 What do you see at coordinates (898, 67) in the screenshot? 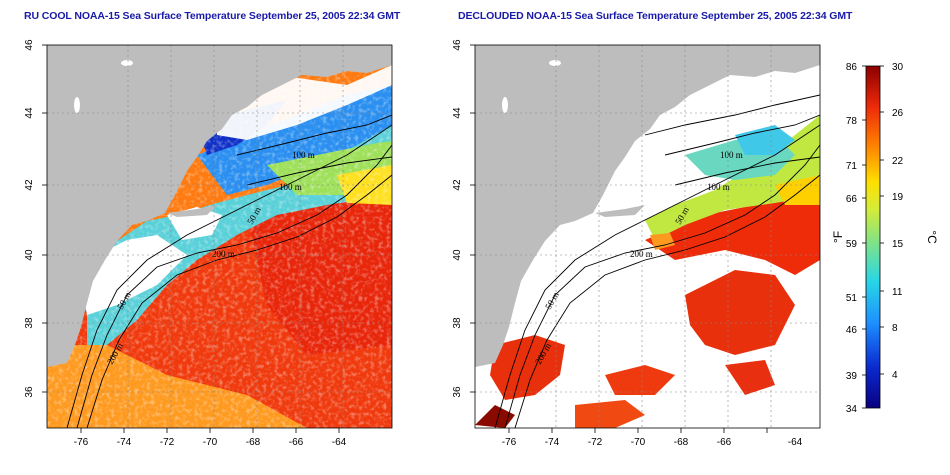
I see `colorbar-c-tick: 30` at bounding box center [898, 67].